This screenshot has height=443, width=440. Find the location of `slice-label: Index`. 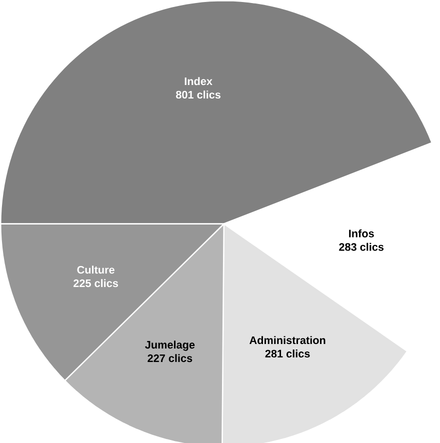

slice-label: Index is located at coordinates (198, 81).